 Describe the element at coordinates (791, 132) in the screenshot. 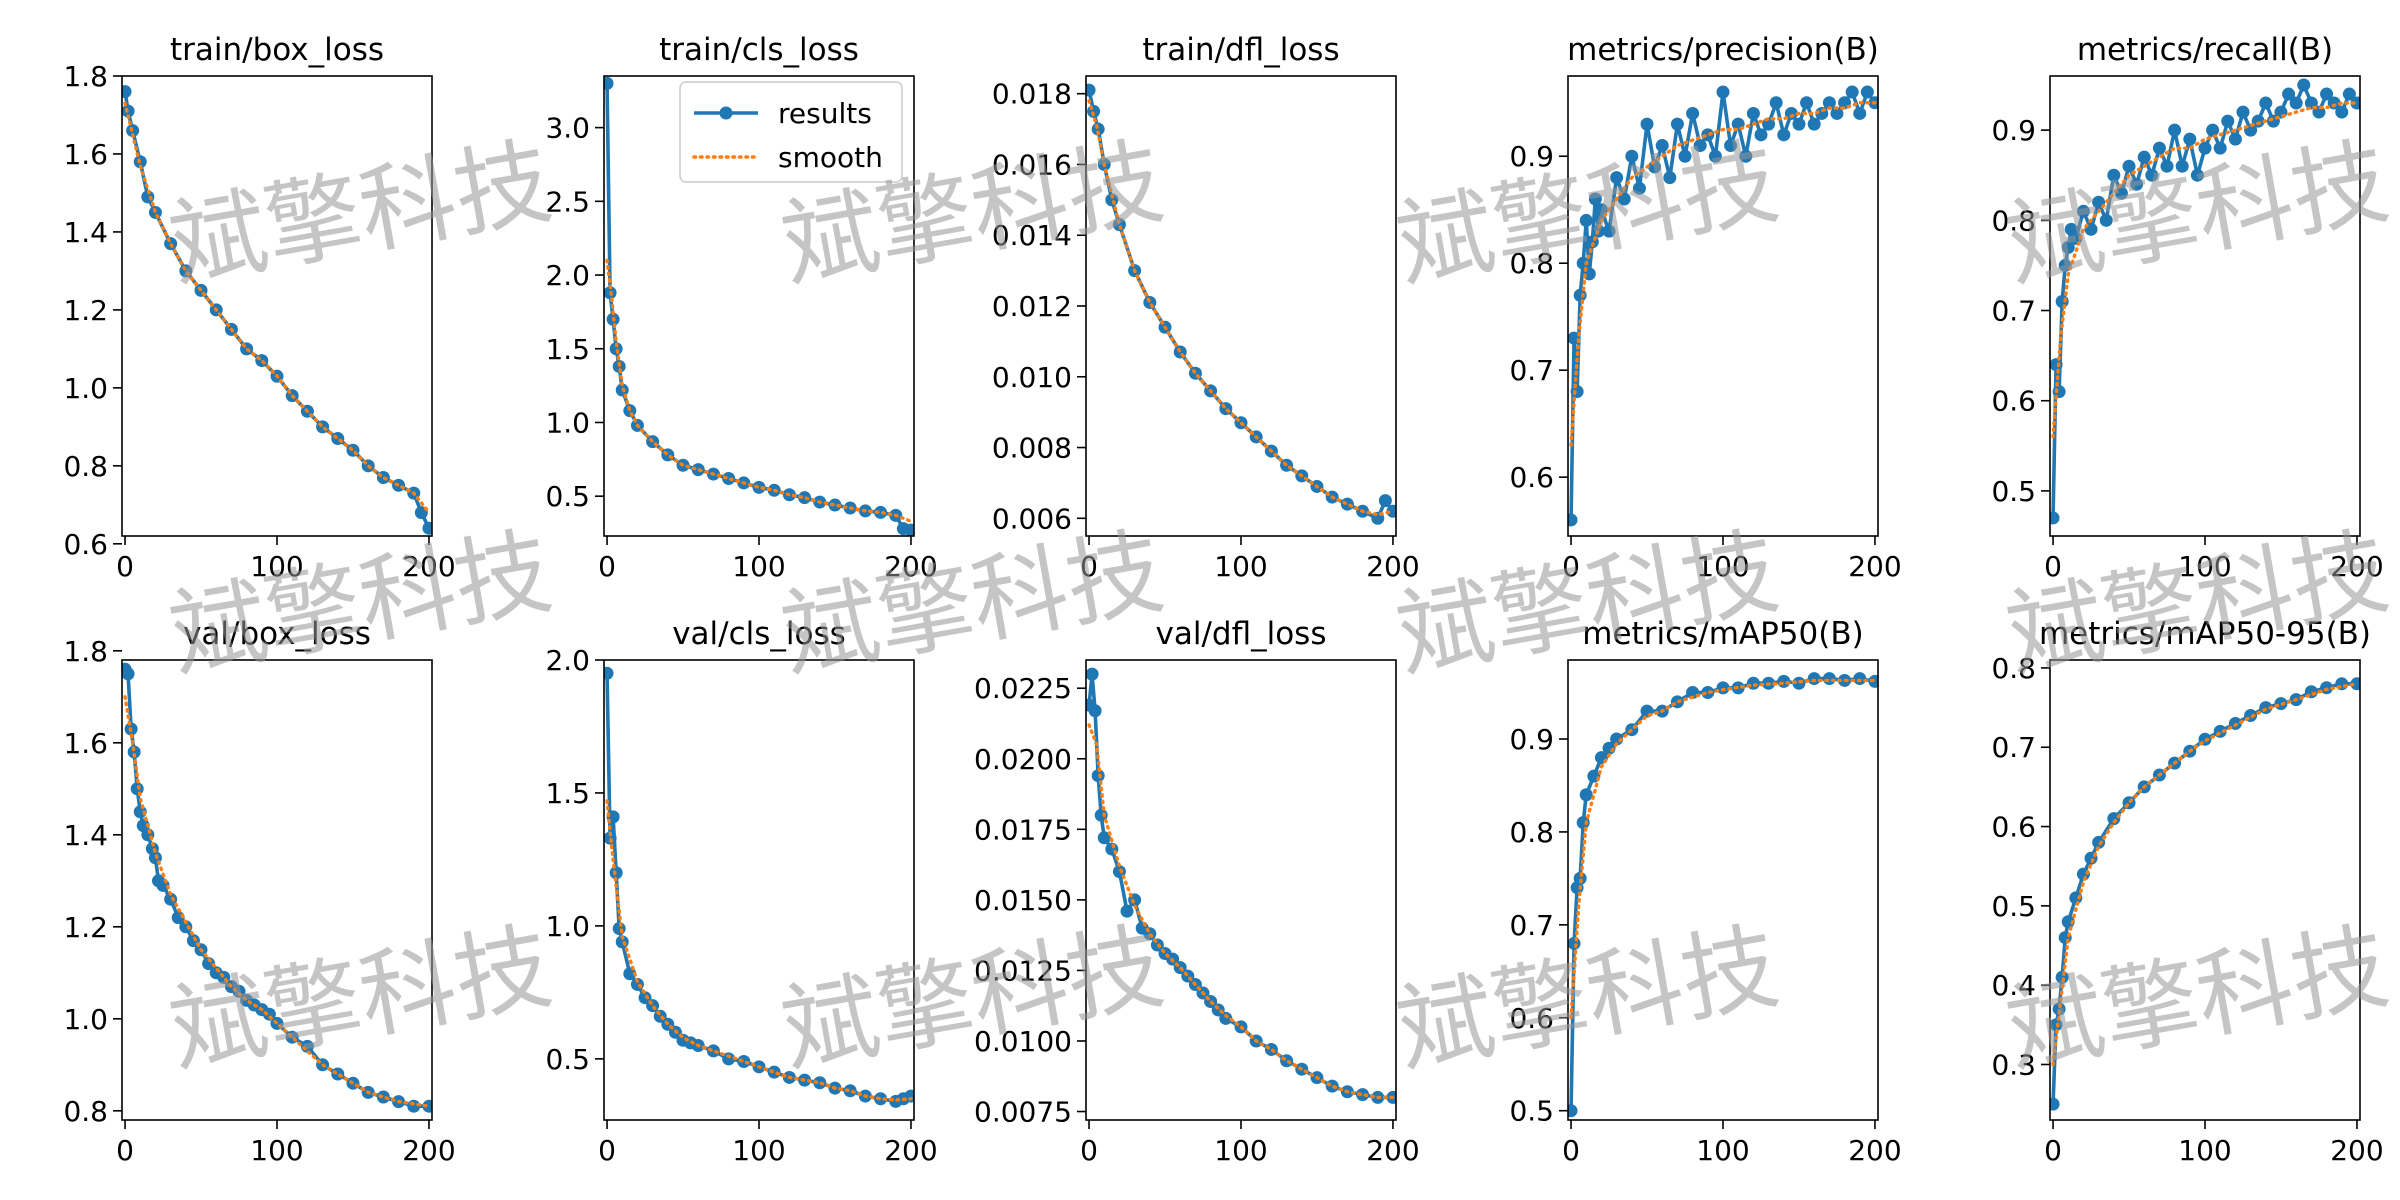

I see `legend: results smooth` at that location.